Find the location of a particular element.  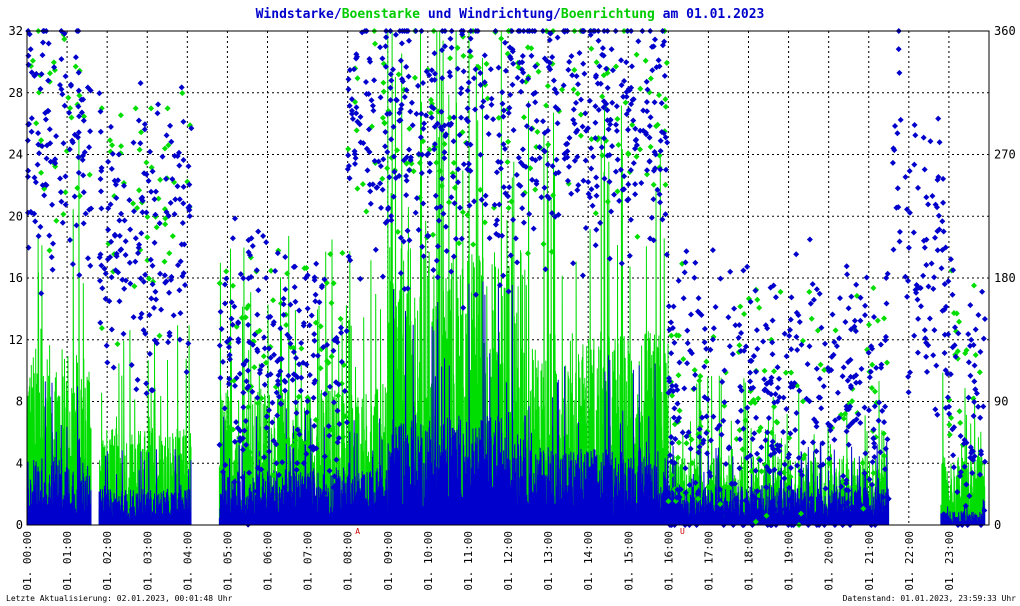

x-tick-label: 01. 15:00 is located at coordinates (628, 561).